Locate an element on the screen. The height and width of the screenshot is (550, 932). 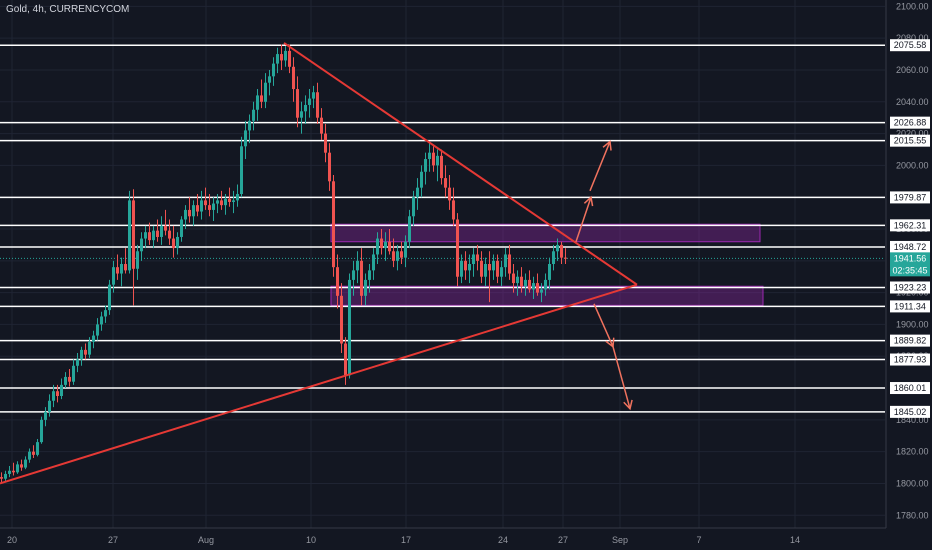
price-tick-label: 1800.00 is located at coordinates (912, 483).